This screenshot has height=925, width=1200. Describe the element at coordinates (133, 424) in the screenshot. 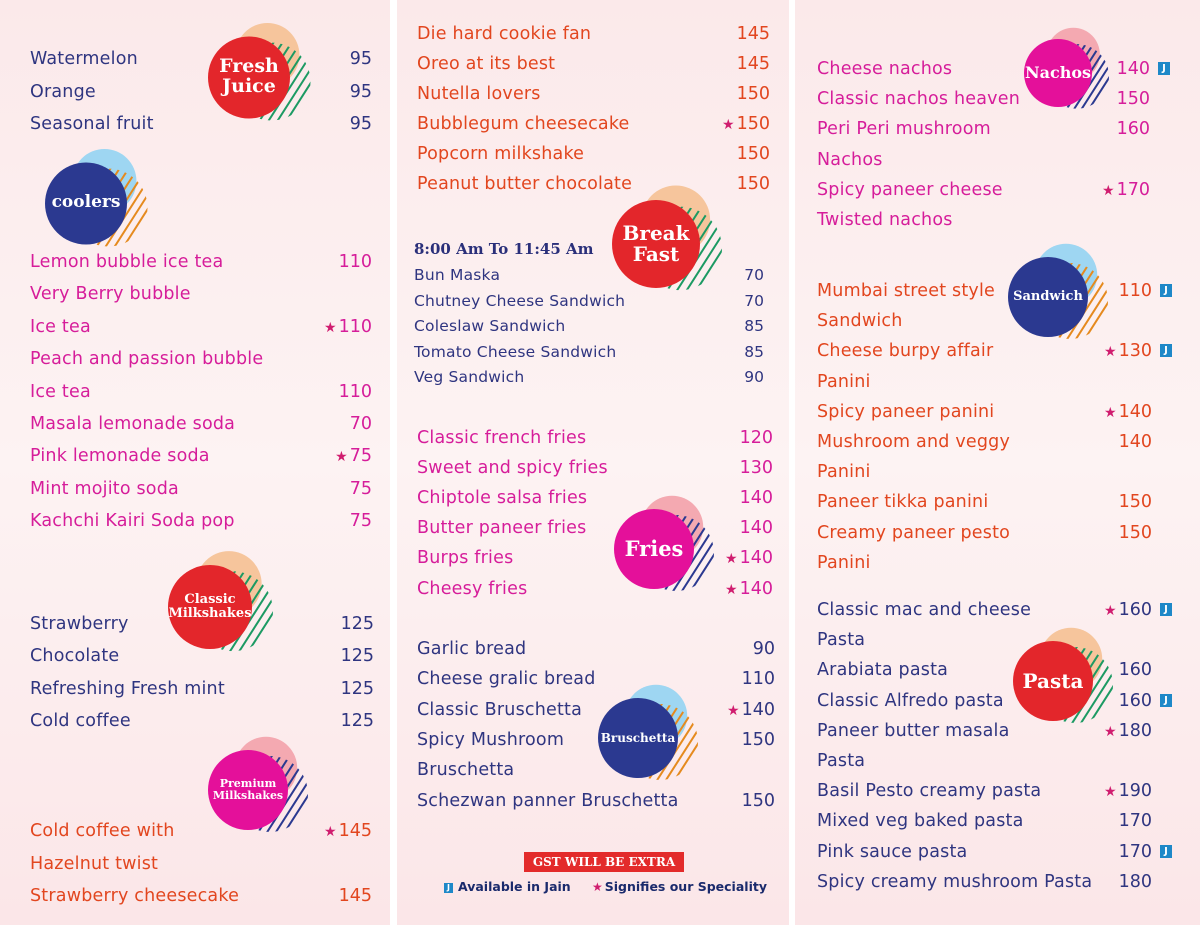

I see `menu-item-name: Masala lemonade soda` at that location.